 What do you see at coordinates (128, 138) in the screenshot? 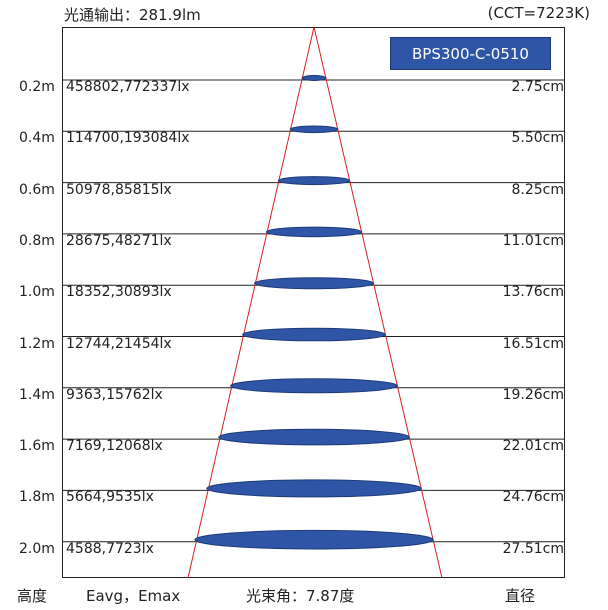
I see `row-illuminance: 114700,193084lx` at bounding box center [128, 138].